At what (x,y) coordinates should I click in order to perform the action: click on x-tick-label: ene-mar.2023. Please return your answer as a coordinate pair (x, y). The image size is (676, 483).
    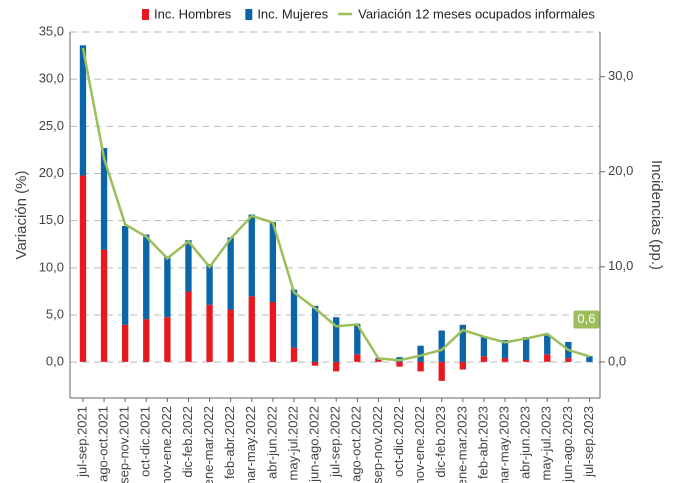
    Looking at the image, I should click on (461, 444).